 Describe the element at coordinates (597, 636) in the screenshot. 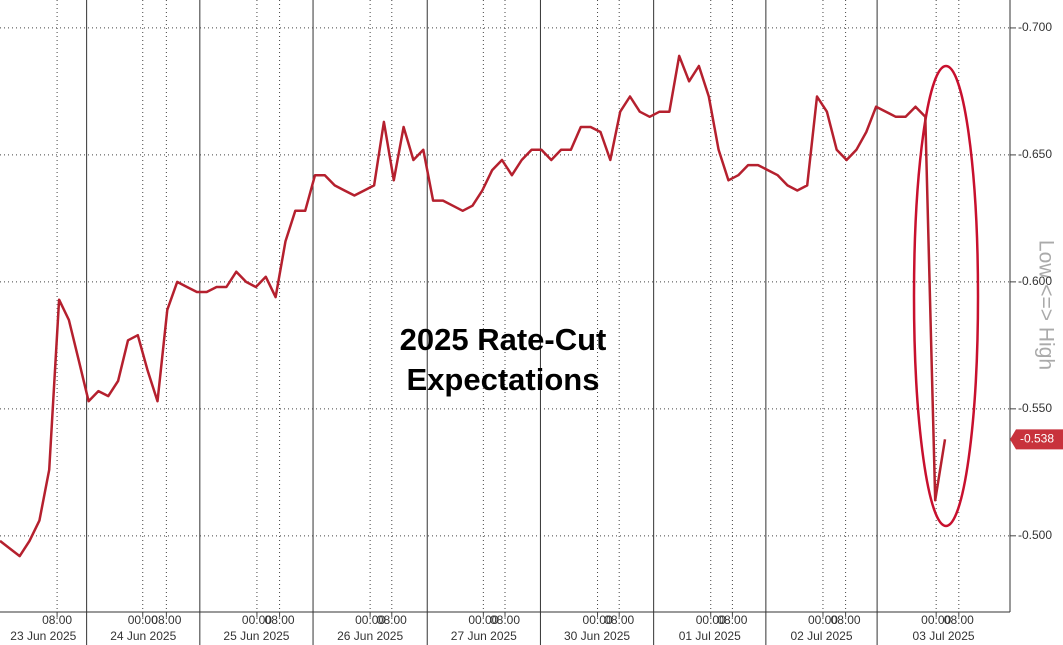

I see `day-label: 30 Jun 2025` at that location.